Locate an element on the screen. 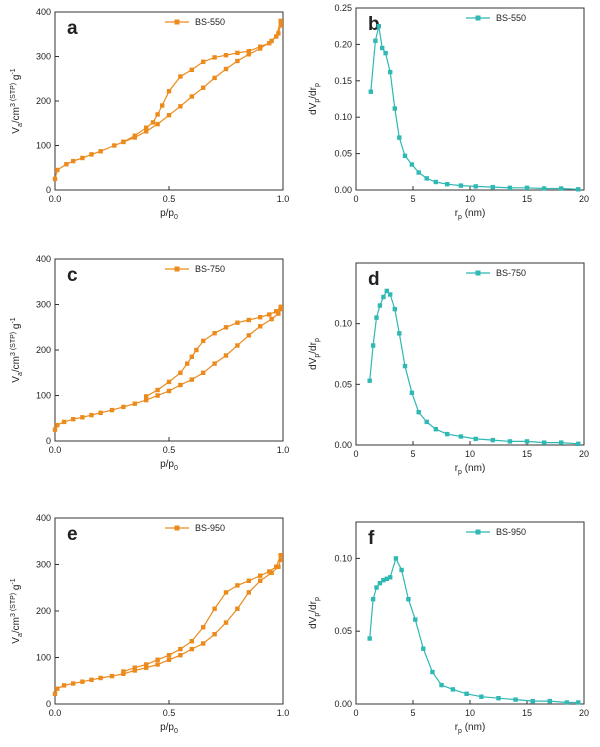 The width and height of the screenshot is (600, 747). x-axis-title: rp (nm) is located at coordinates (470, 469).